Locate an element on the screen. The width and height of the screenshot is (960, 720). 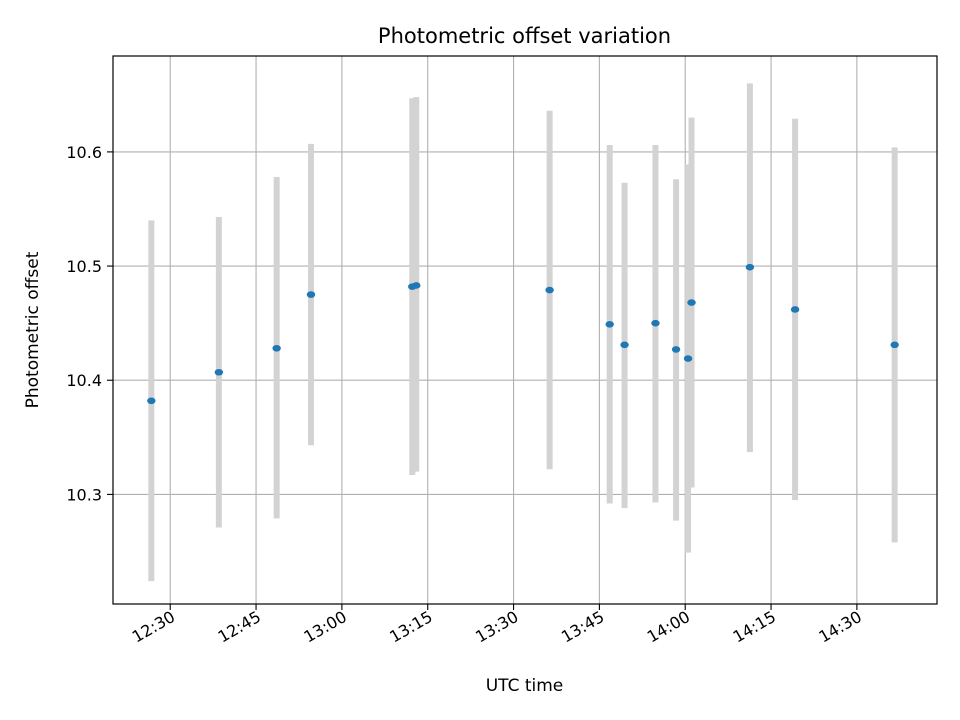
chart-title: Photometric offset variation is located at coordinates (524, 36).